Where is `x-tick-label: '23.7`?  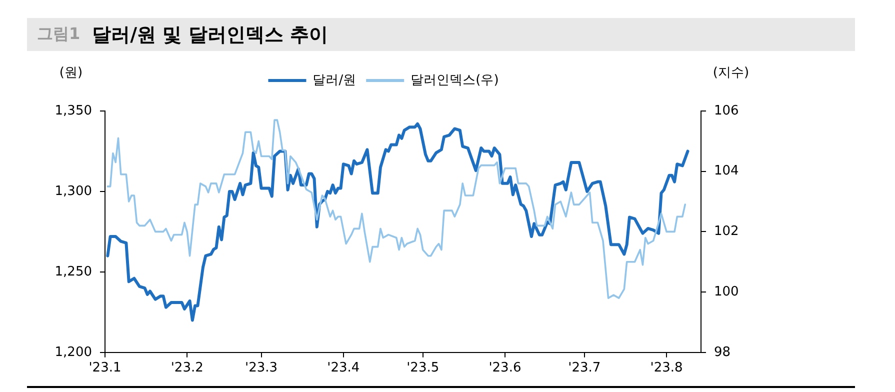
x-tick-label: '23.7 is located at coordinates (584, 368).